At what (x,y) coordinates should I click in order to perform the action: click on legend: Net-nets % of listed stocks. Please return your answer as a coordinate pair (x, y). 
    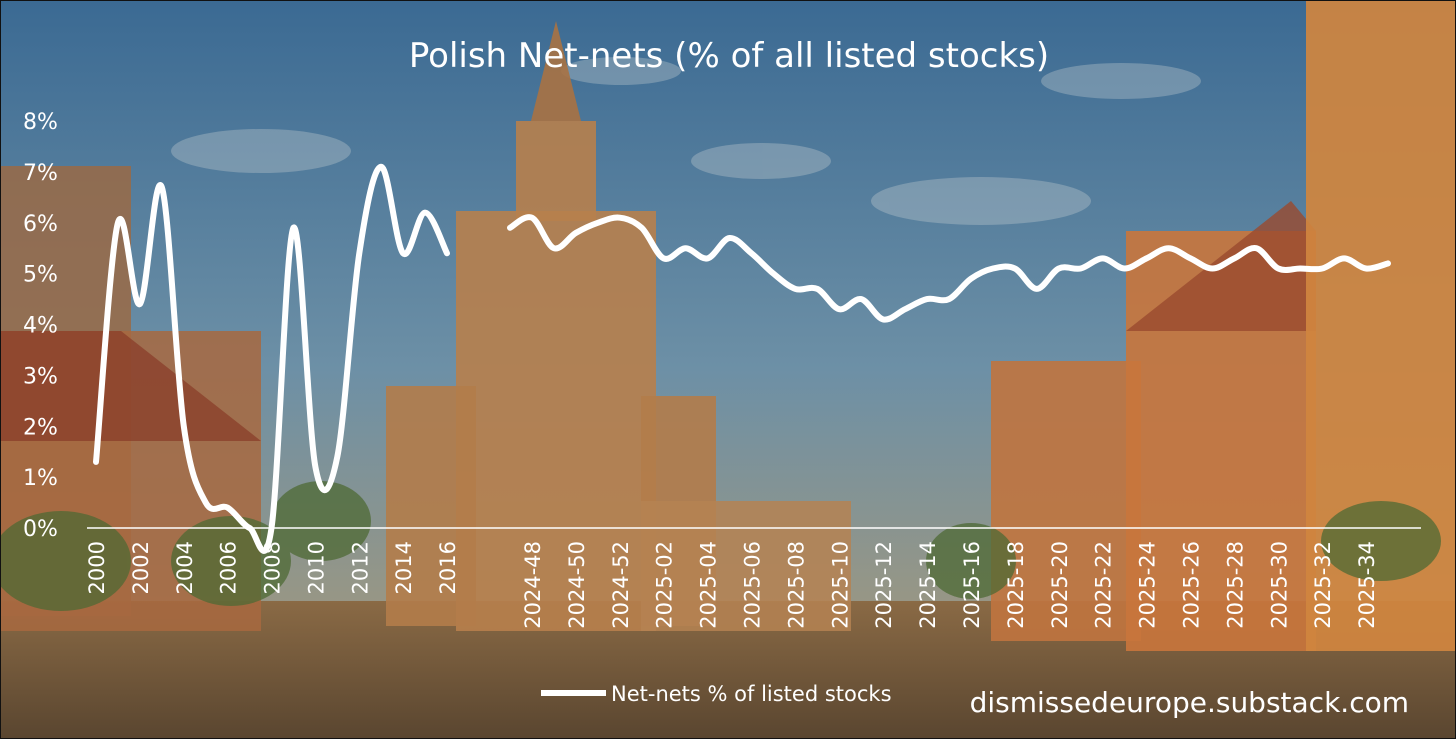
    Looking at the image, I should click on (716, 694).